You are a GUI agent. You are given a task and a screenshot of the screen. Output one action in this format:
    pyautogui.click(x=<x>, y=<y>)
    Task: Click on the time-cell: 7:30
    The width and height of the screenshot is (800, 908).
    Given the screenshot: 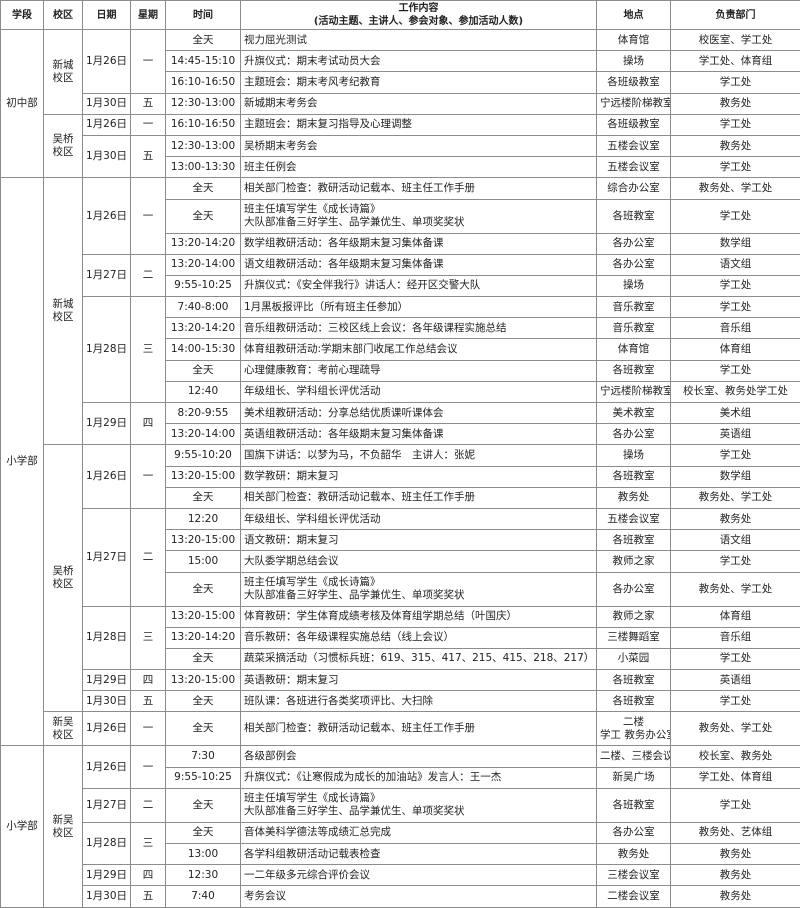 What is the action you would take?
    pyautogui.click(x=203, y=756)
    